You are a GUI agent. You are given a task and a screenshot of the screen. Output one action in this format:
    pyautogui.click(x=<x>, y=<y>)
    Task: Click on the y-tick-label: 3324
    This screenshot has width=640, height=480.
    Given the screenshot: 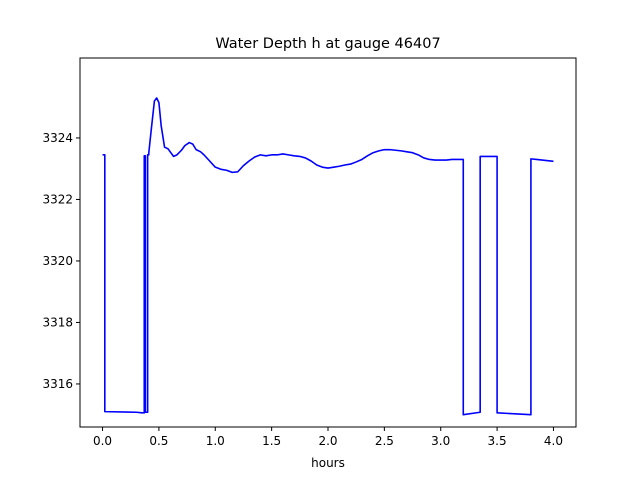 What is the action you would take?
    pyautogui.click(x=57, y=138)
    